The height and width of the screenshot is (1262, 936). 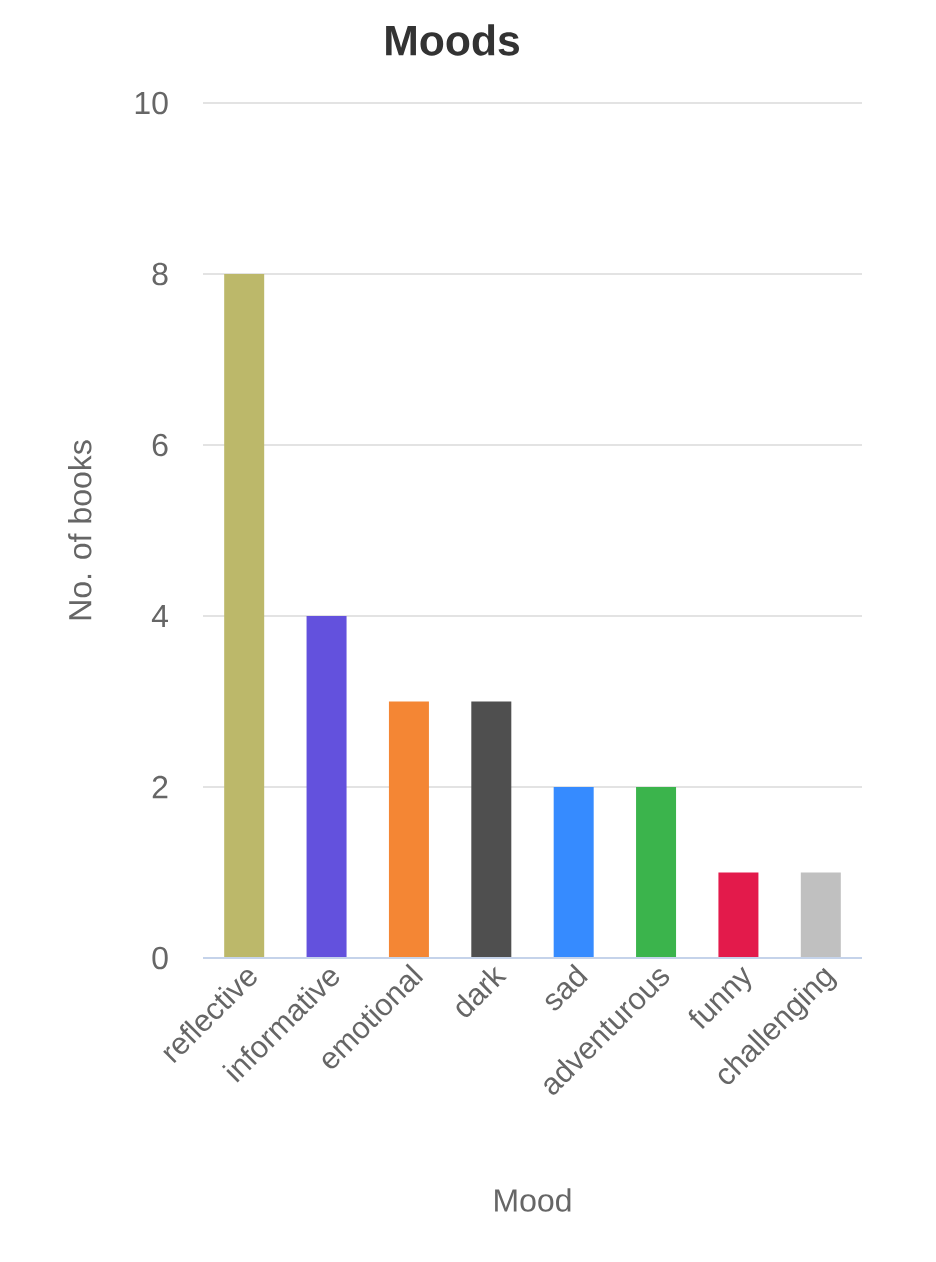 I want to click on chart-title: Moods, so click(x=452, y=40).